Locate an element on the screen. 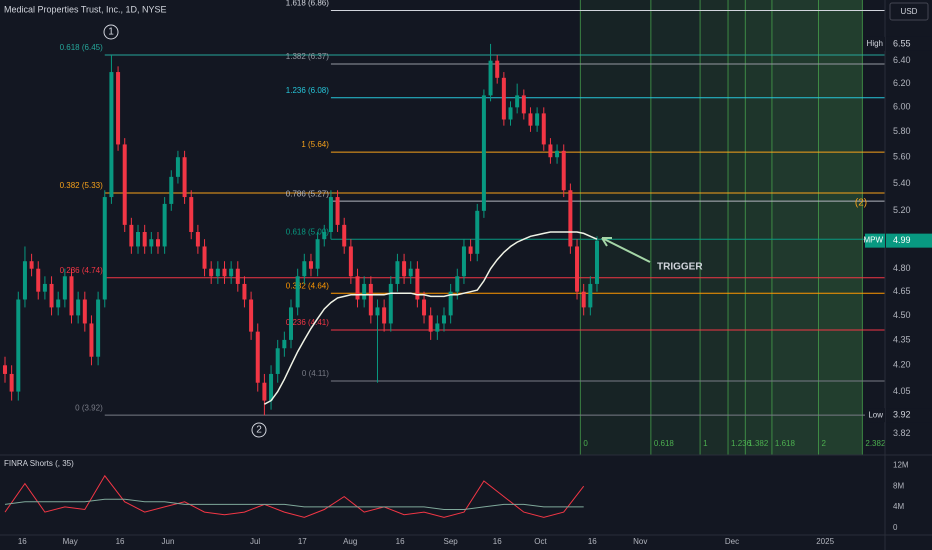  time-fib-label: 2 is located at coordinates (823, 443).